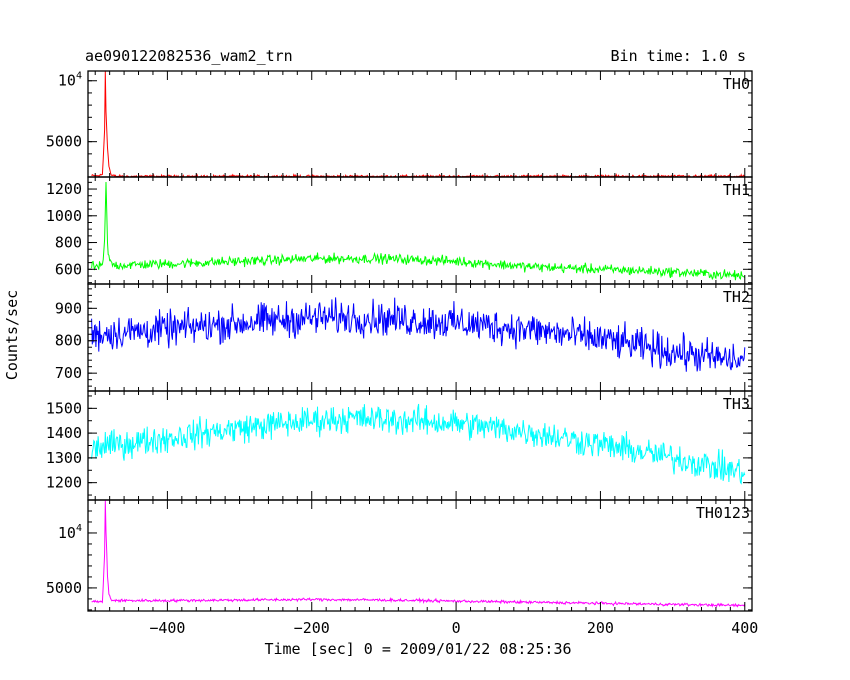  I want to click on y-tick-label: 900, so click(68, 308).